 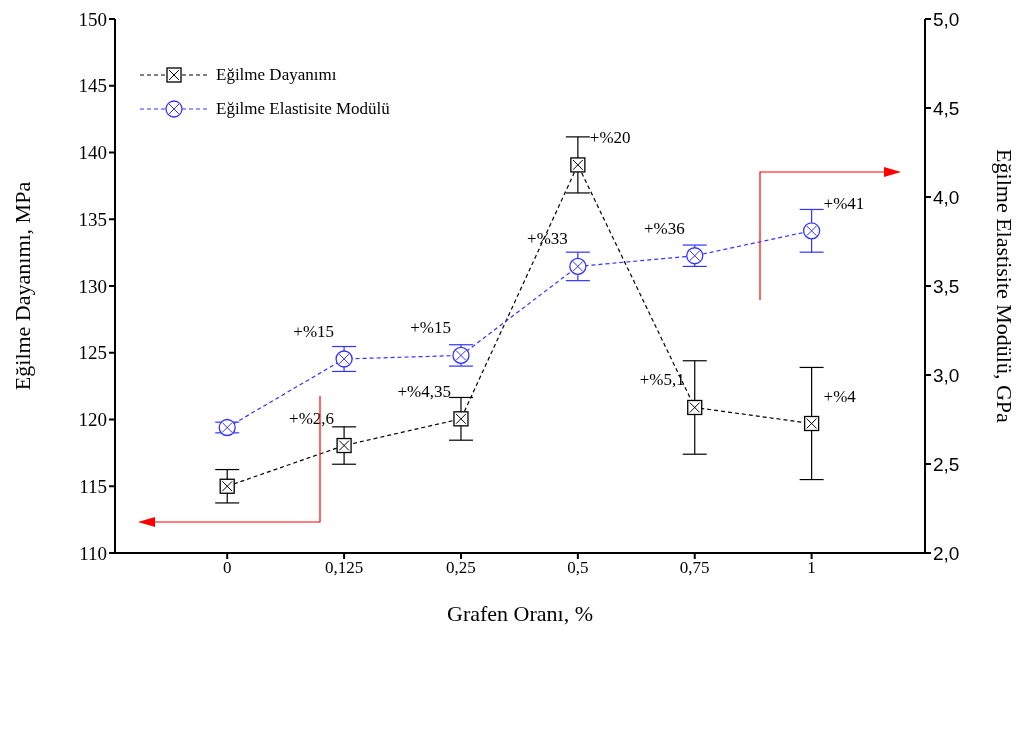 I want to click on annotation: +%4, so click(x=840, y=396).